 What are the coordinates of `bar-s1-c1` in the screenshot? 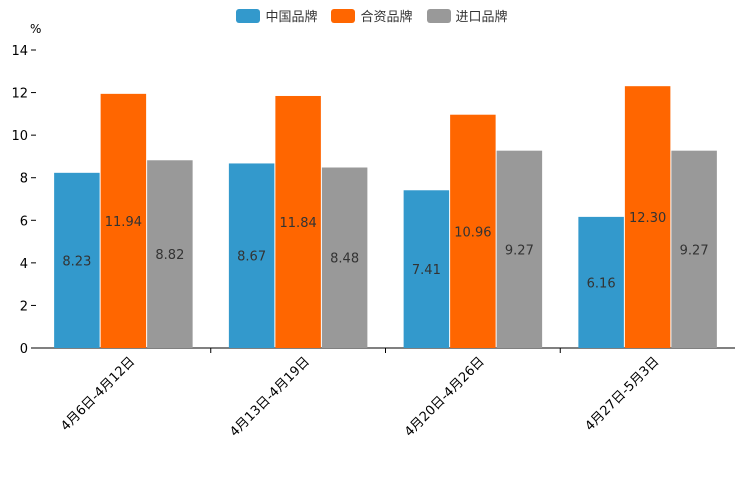 It's located at (298, 221).